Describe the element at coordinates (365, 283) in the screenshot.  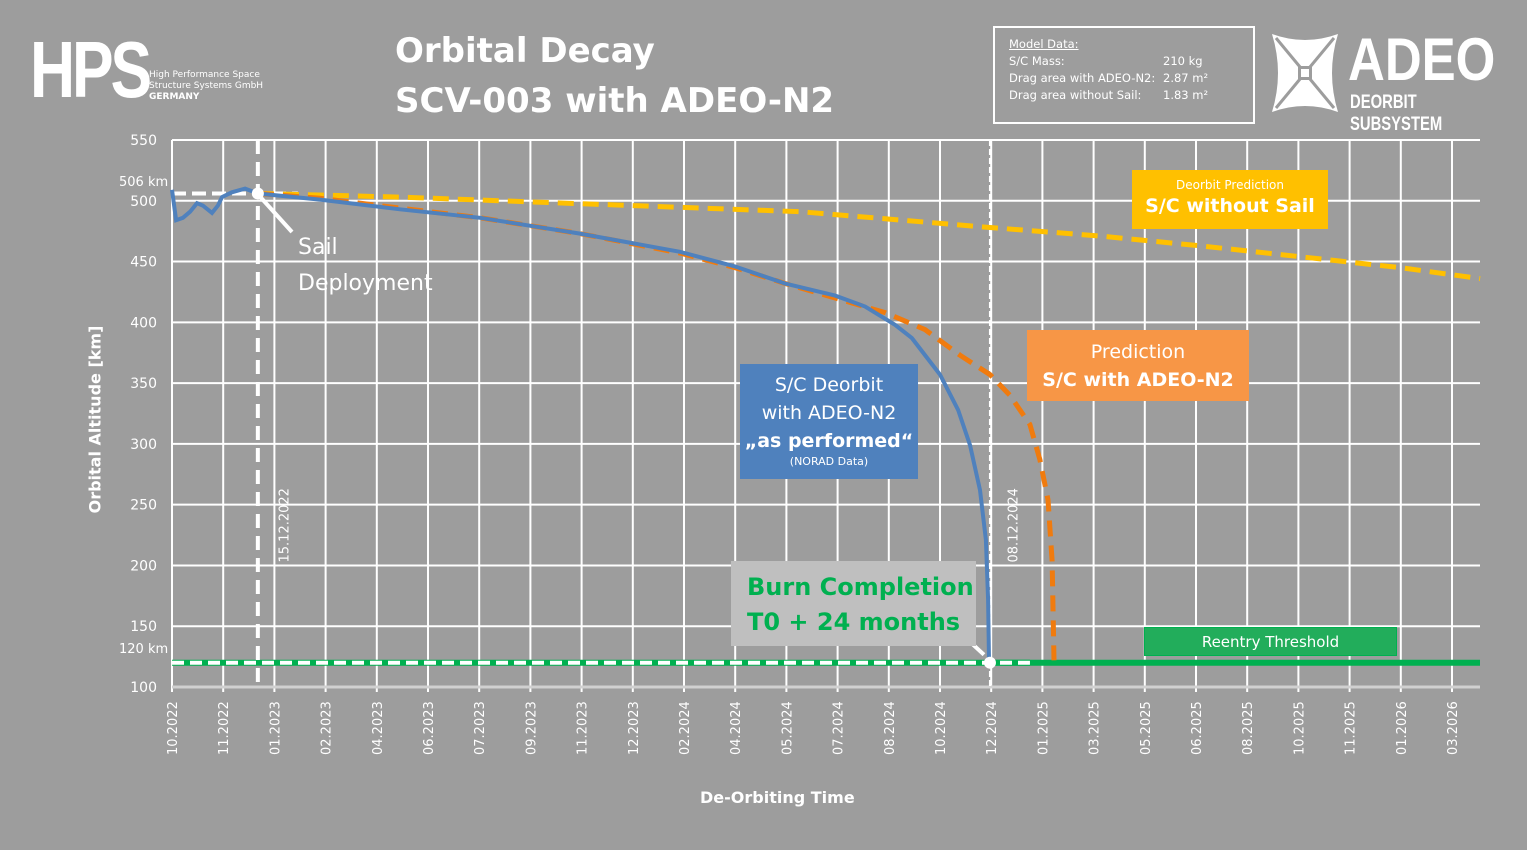
I see `sail-label-line: Deployment` at that location.